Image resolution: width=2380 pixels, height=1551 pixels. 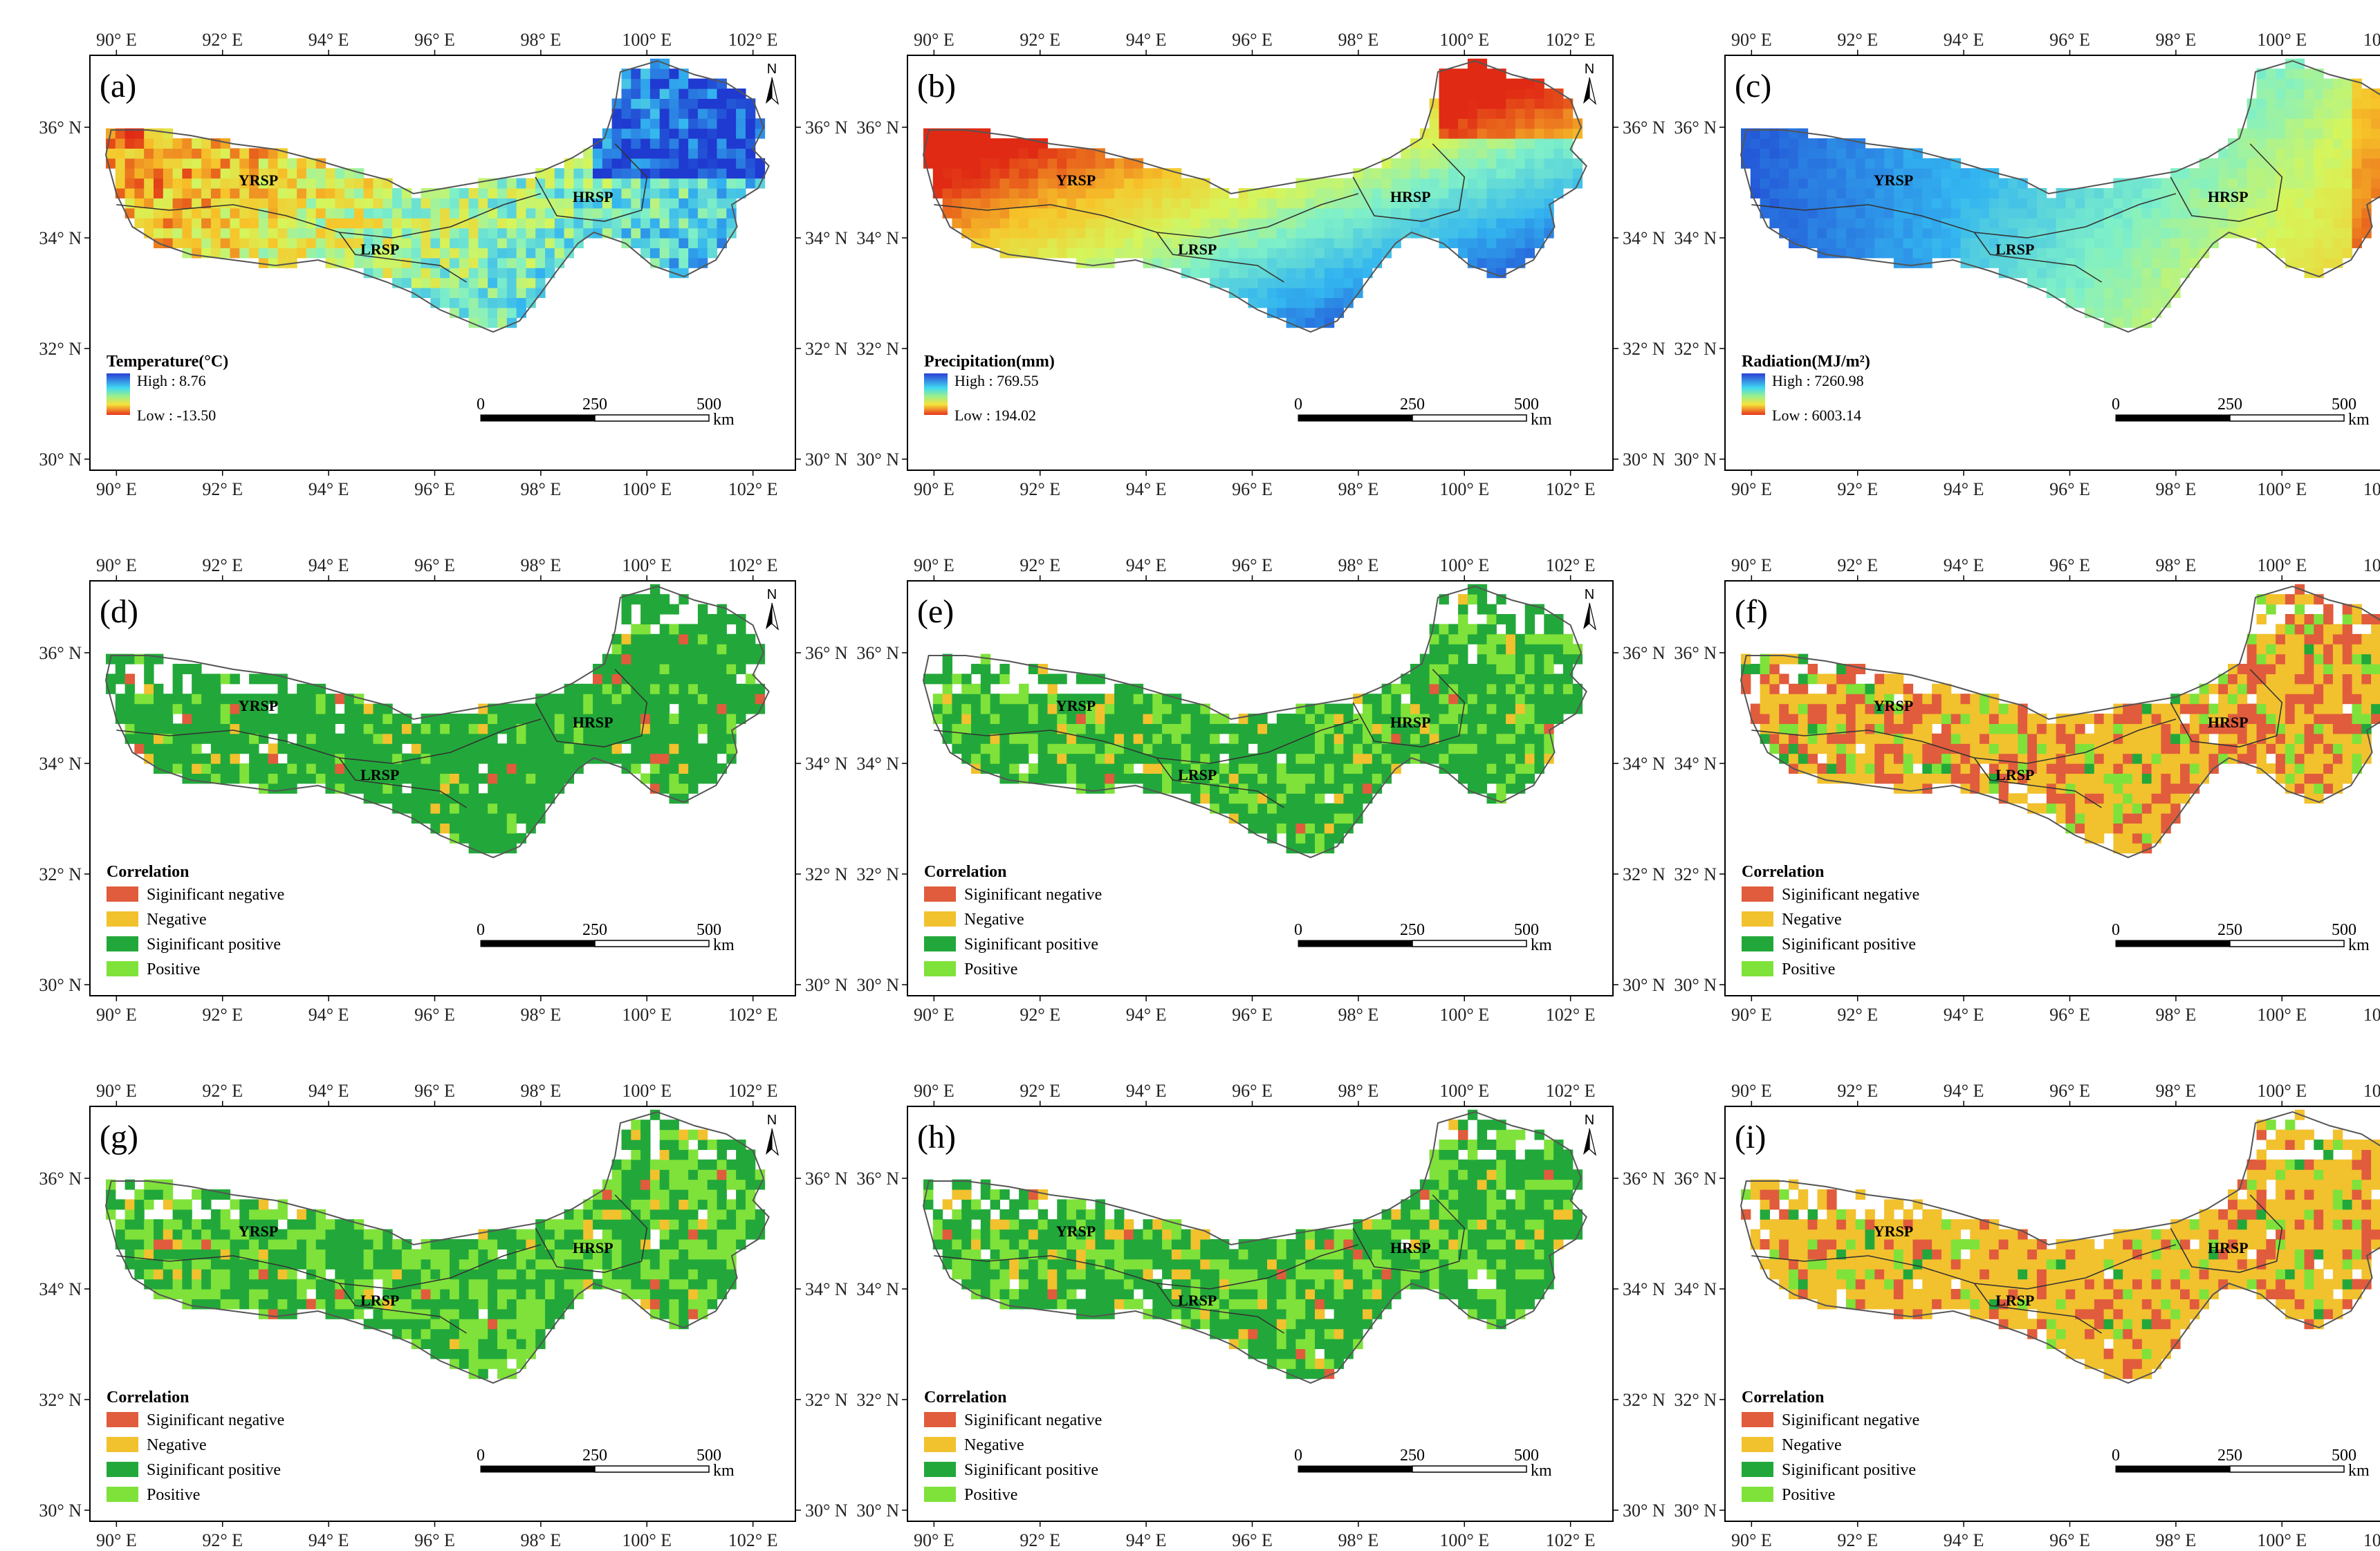 I want to click on scale-unit: km, so click(x=724, y=945).